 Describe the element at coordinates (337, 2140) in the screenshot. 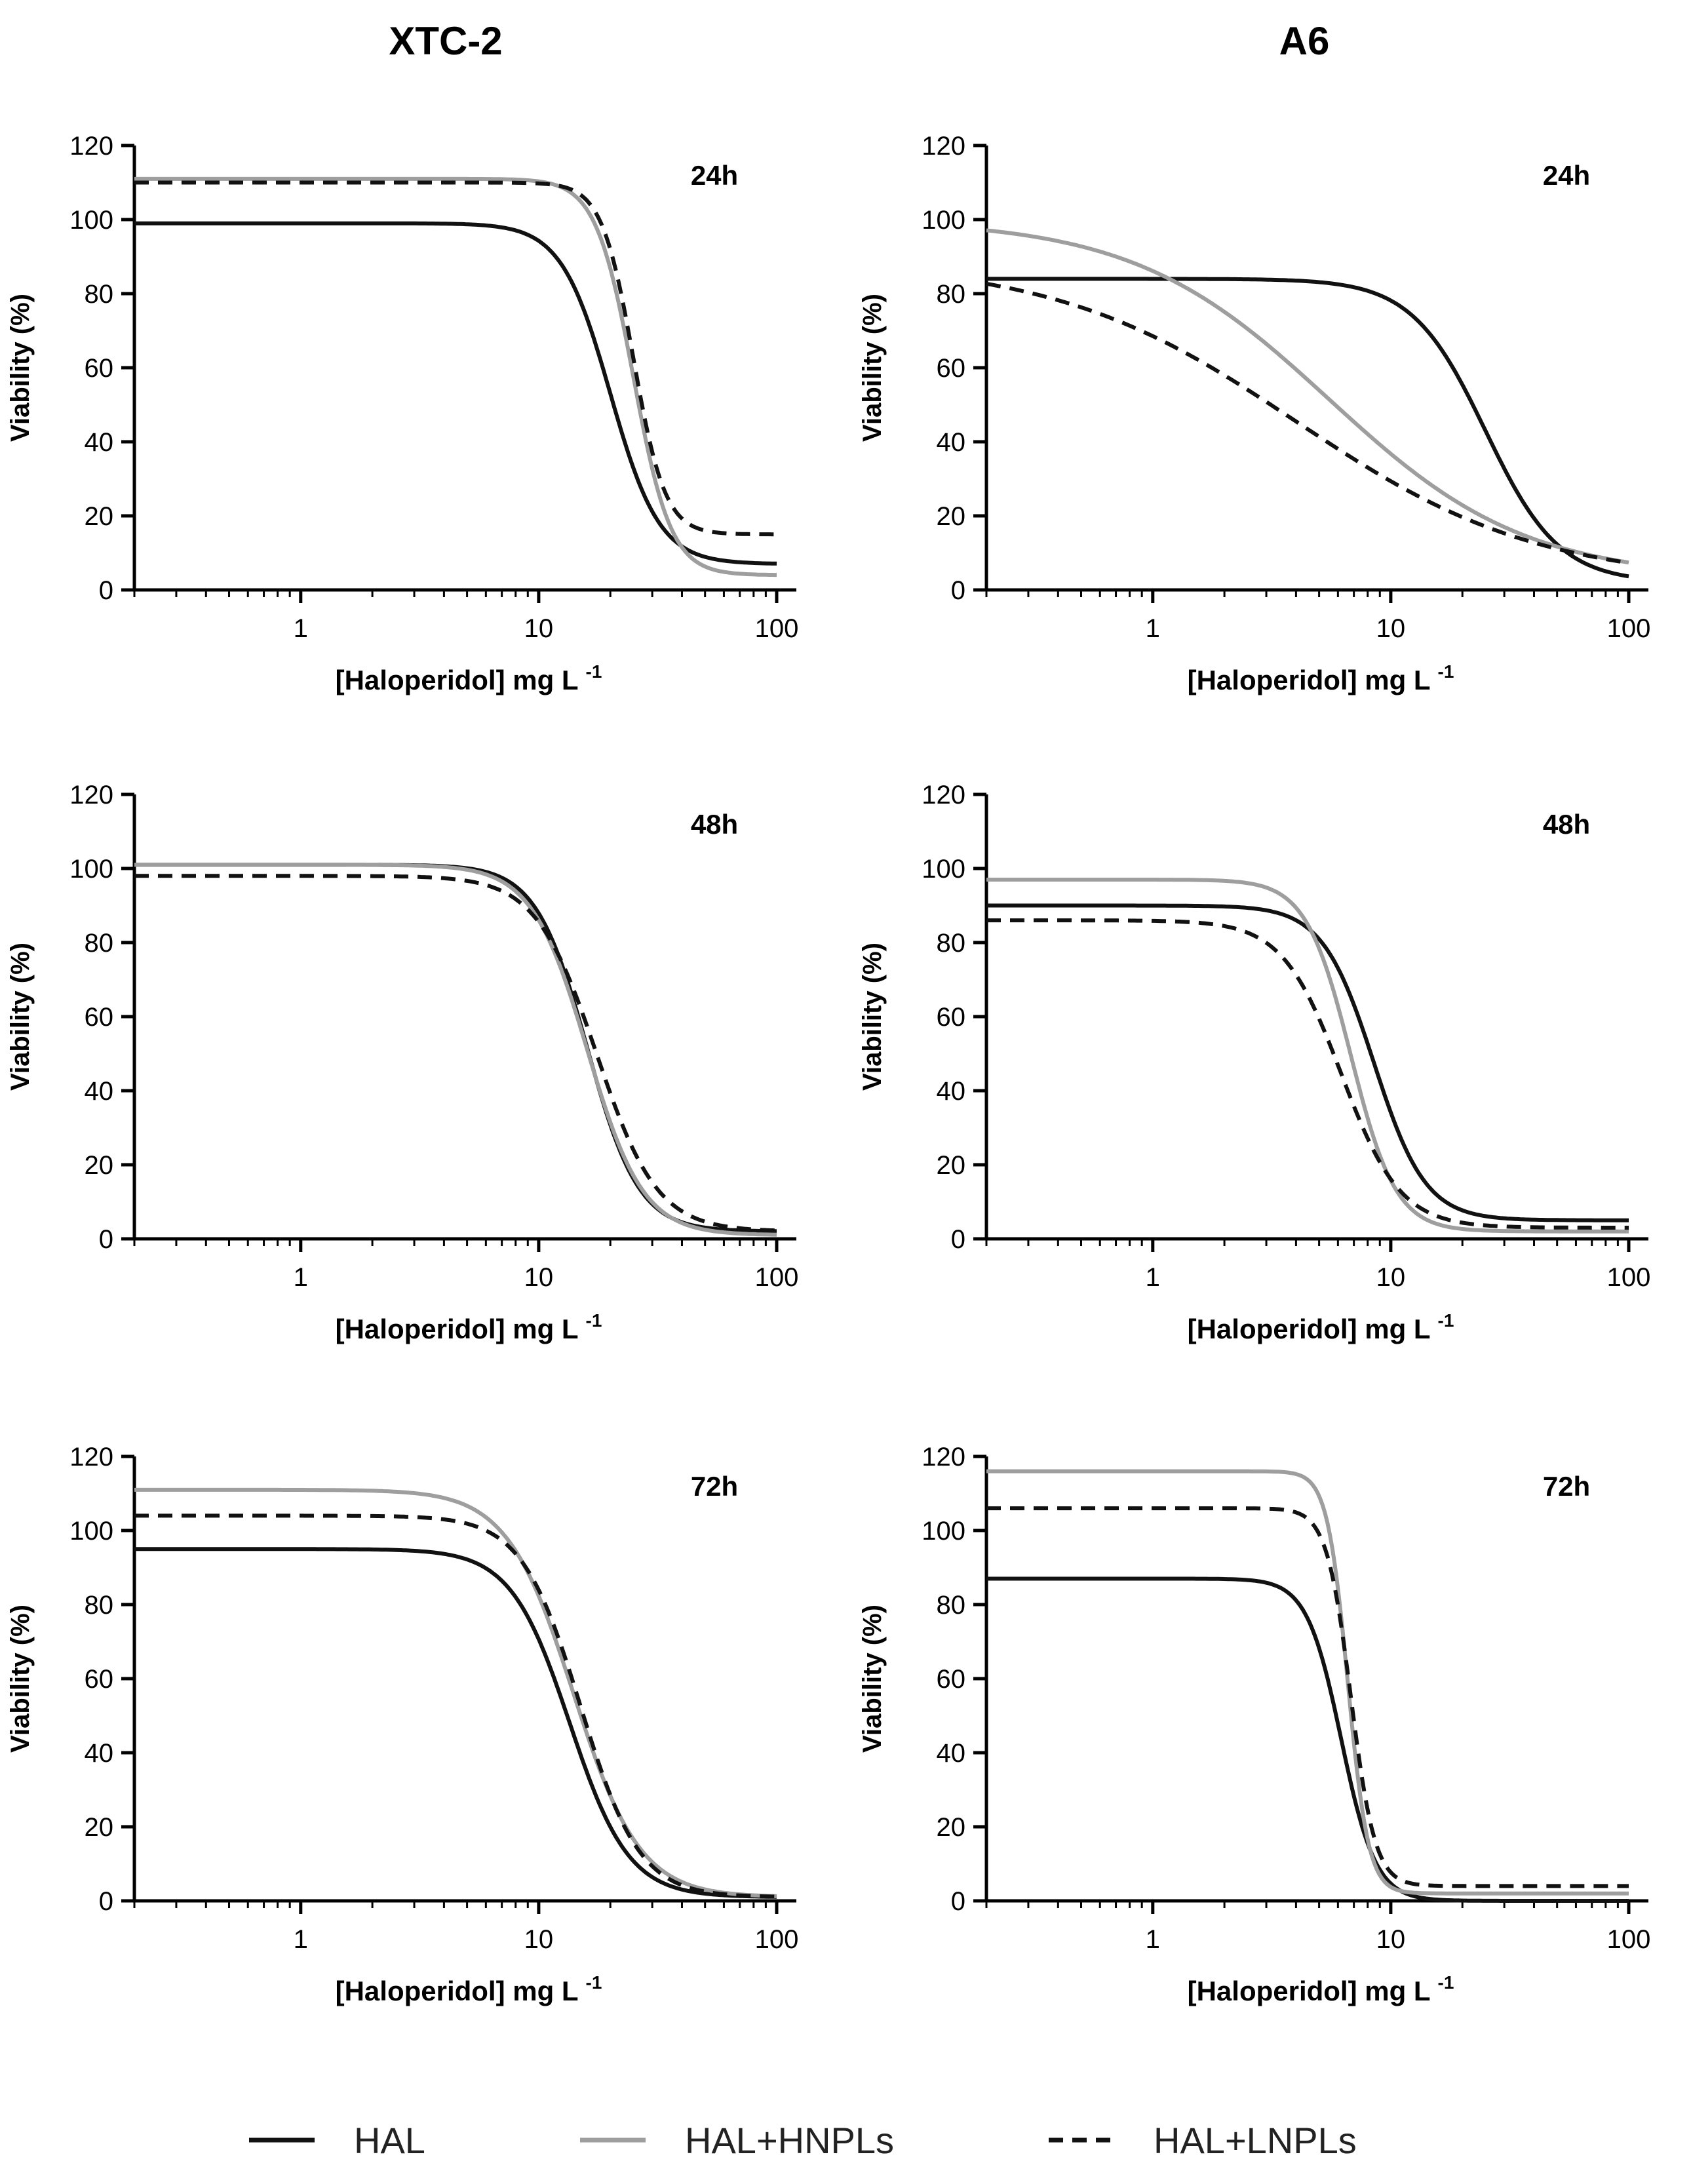

I see `legend-item-hal: HAL` at that location.